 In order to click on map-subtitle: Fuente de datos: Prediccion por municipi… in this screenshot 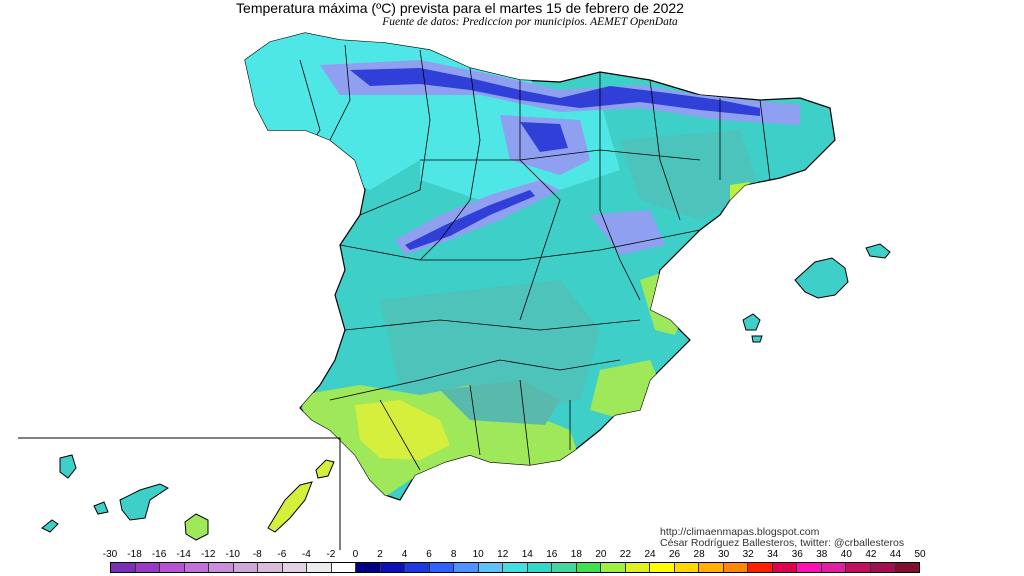, I will do `click(530, 22)`.